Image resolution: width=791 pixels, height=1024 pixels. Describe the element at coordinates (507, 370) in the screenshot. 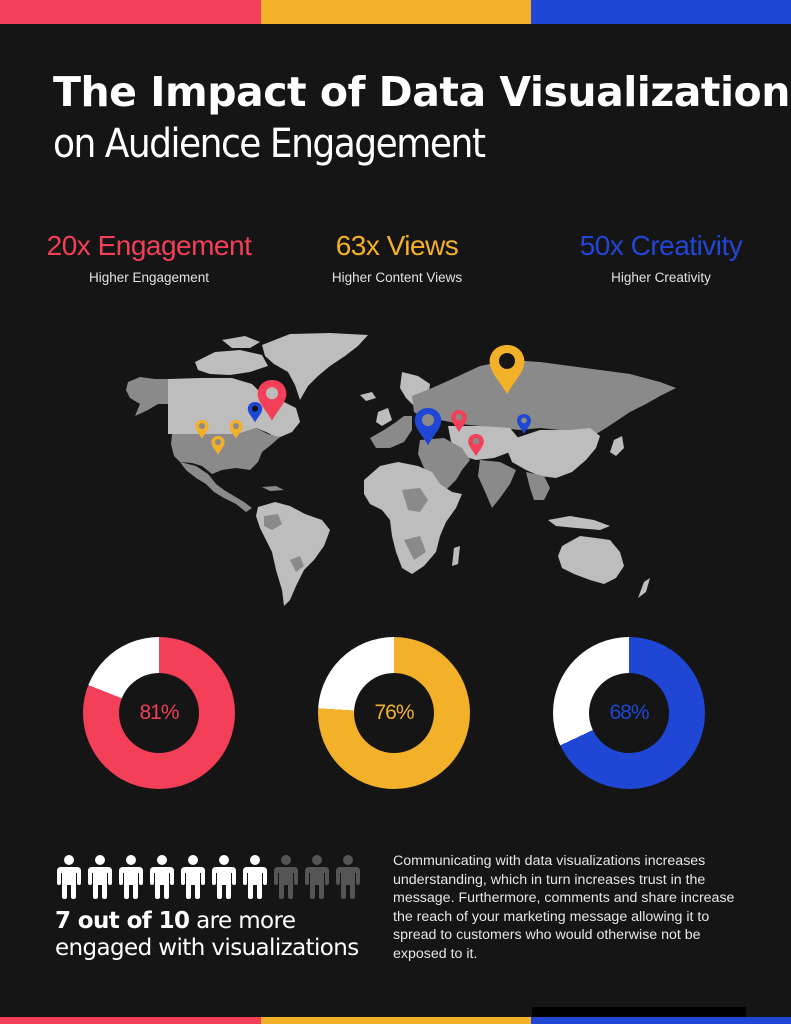

I see `pin-yellow-large-russia` at that location.